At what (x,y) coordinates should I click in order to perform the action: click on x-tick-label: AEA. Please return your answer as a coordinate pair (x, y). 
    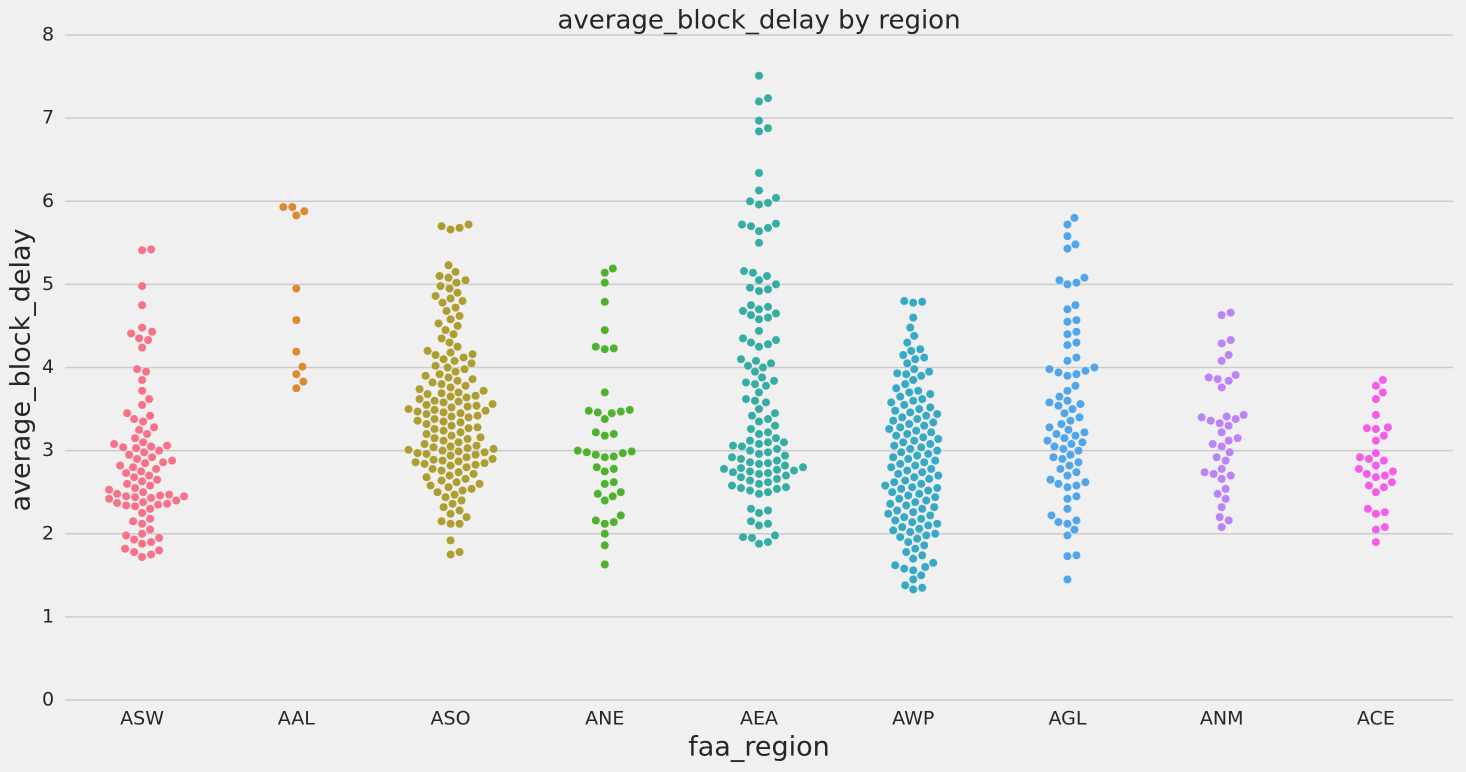
    Looking at the image, I should click on (759, 719).